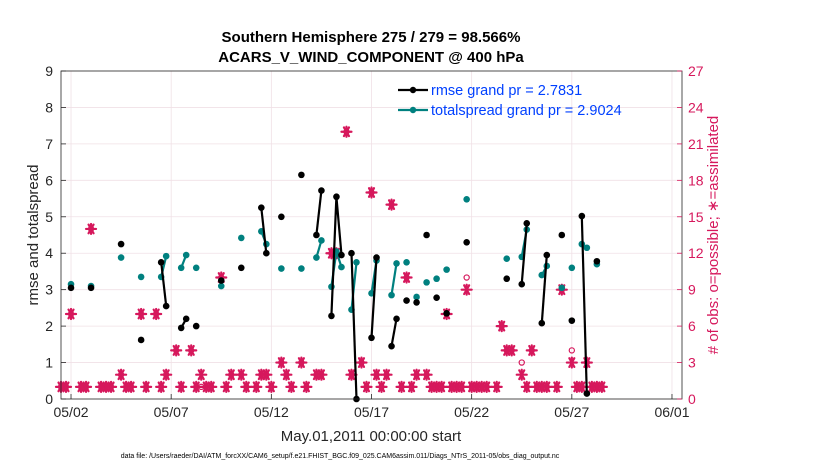 Image resolution: width=830 pixels, height=470 pixels. What do you see at coordinates (572, 350) in the screenshot?
I see `obs-possible-point` at bounding box center [572, 350].